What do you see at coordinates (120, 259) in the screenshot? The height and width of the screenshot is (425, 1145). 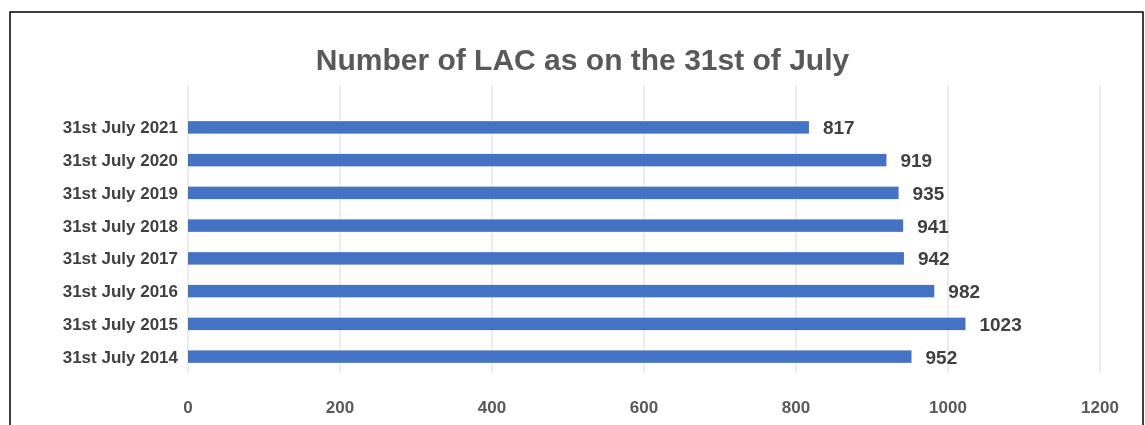 I see `y-tick-label: 31st July 2017` at bounding box center [120, 259].